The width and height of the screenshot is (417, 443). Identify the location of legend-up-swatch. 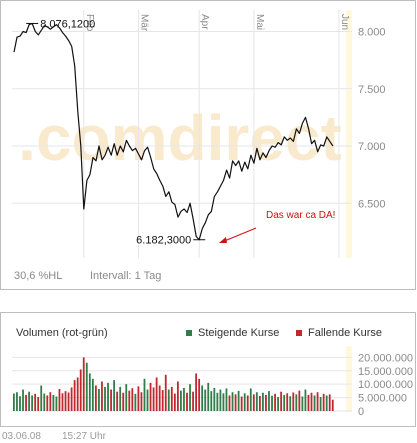
(189, 333).